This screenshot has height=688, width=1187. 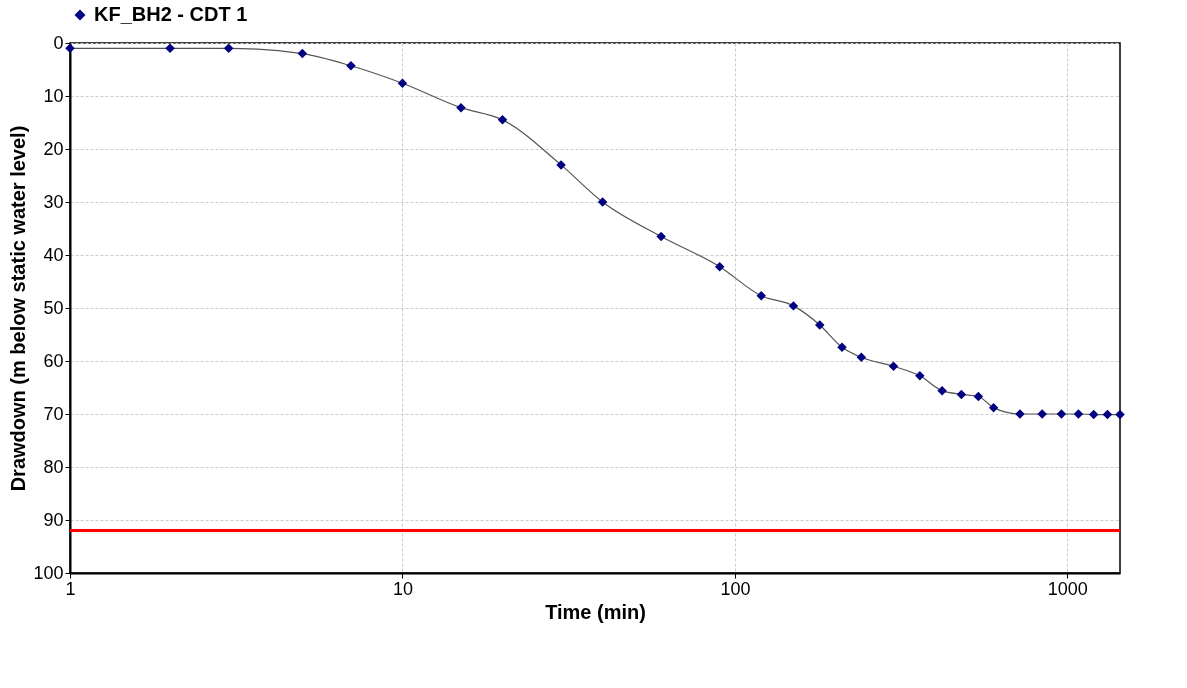 What do you see at coordinates (53, 95) in the screenshot?
I see `y-tick-label: 10` at bounding box center [53, 95].